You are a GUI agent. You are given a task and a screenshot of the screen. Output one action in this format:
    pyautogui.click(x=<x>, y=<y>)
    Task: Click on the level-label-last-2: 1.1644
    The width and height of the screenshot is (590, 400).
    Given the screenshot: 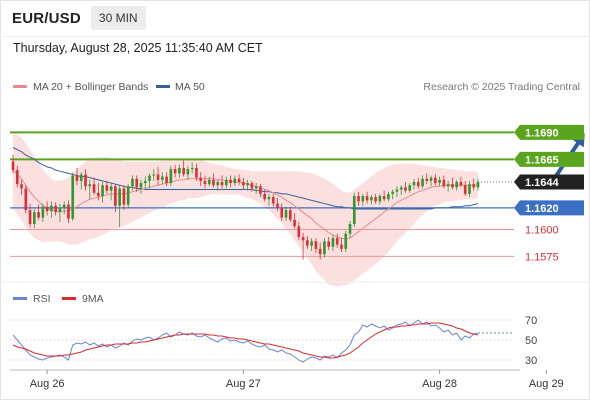 What is the action you would take?
    pyautogui.click(x=542, y=183)
    